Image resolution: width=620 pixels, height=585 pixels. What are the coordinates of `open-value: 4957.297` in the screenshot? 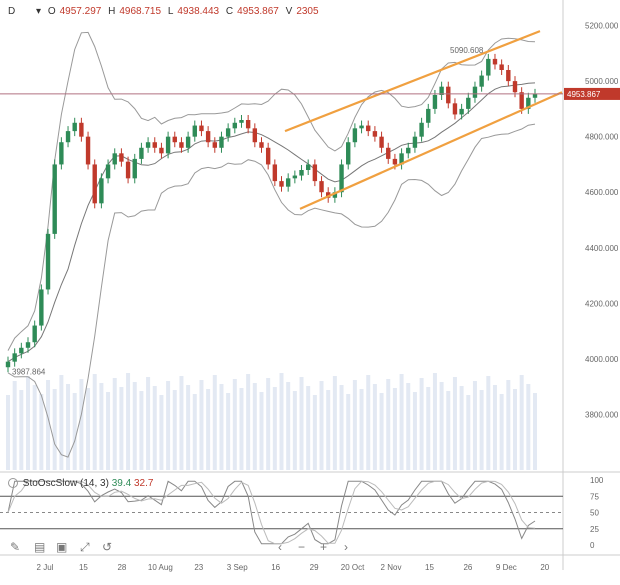 It's located at (80, 11).